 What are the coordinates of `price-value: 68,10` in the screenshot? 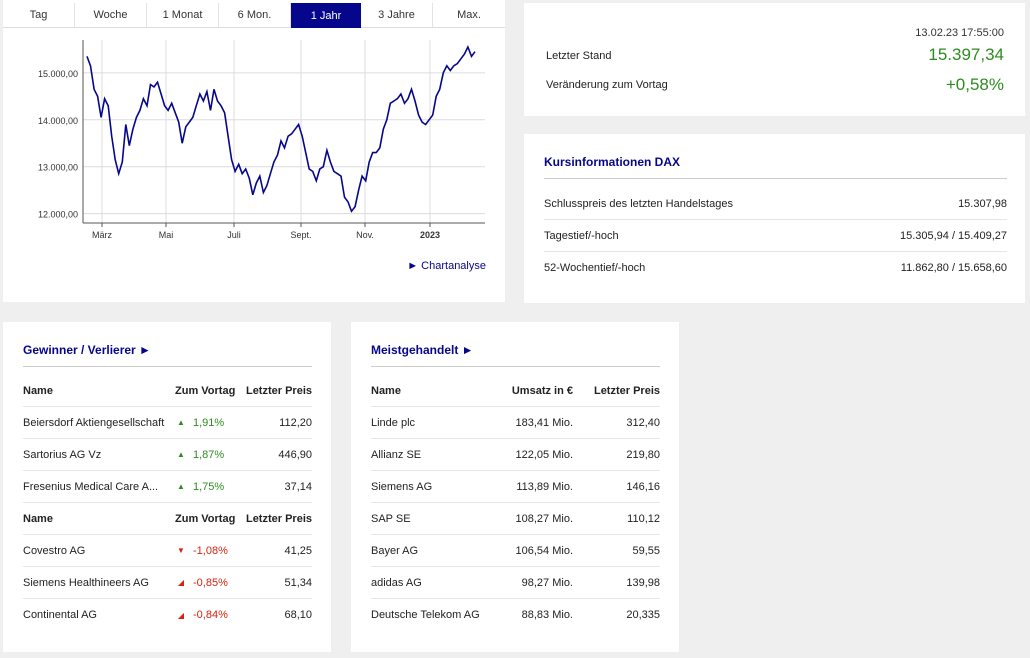 It's located at (298, 615).